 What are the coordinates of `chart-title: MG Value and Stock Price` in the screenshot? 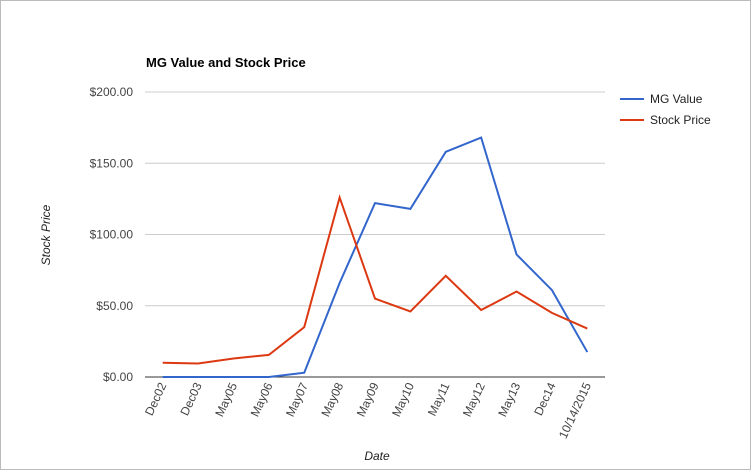 It's located at (226, 62).